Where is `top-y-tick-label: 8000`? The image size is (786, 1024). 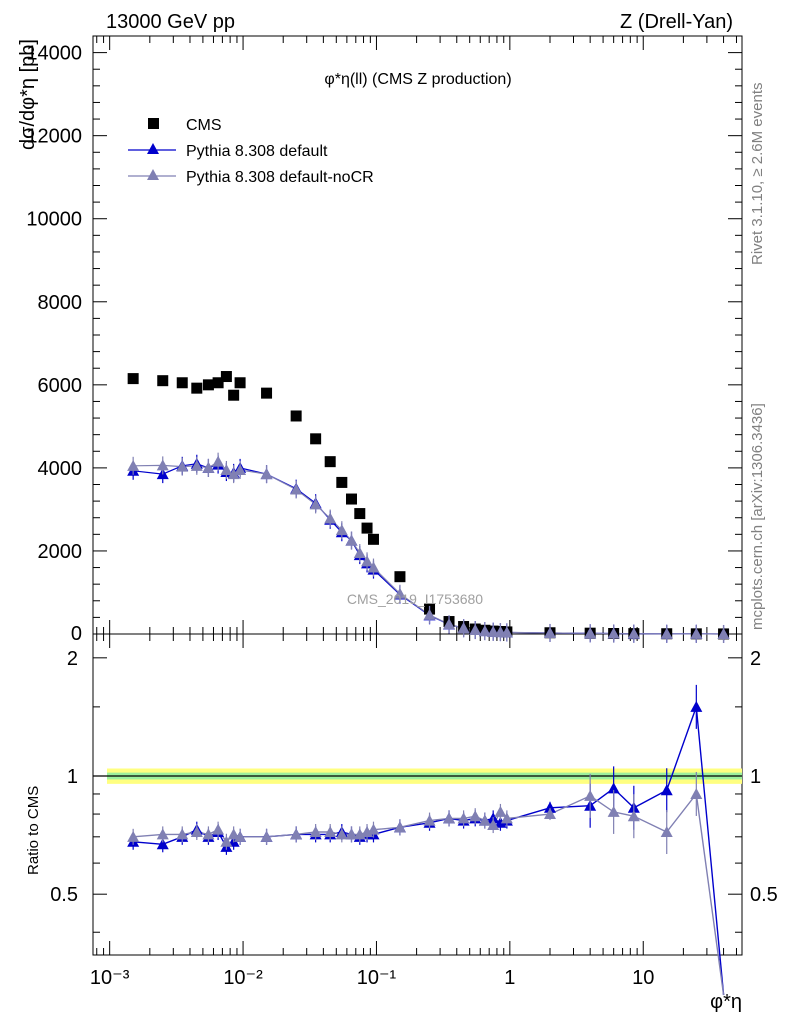
top-y-tick-label: 8000 is located at coordinates (60, 303).